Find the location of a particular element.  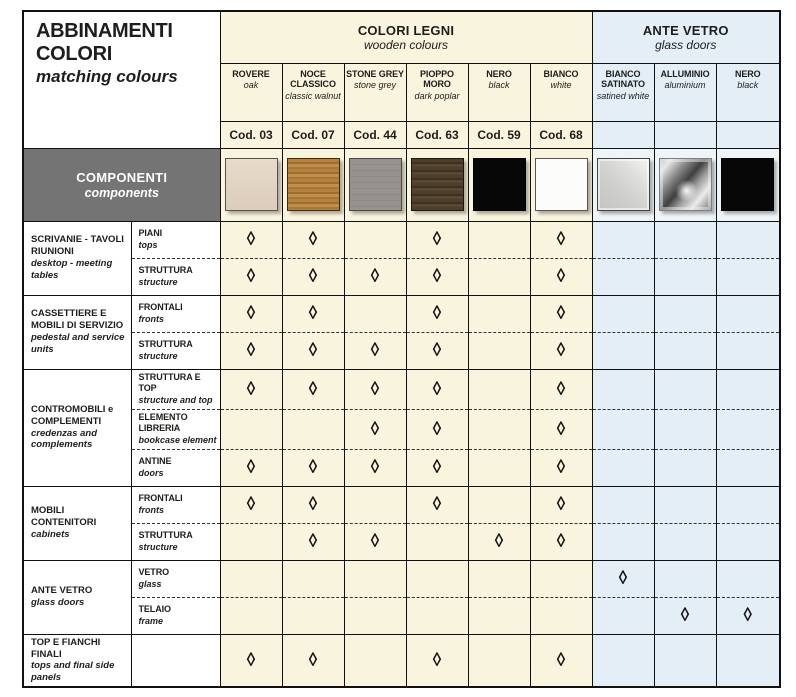

row-label-italian: PIANI is located at coordinates (150, 232).